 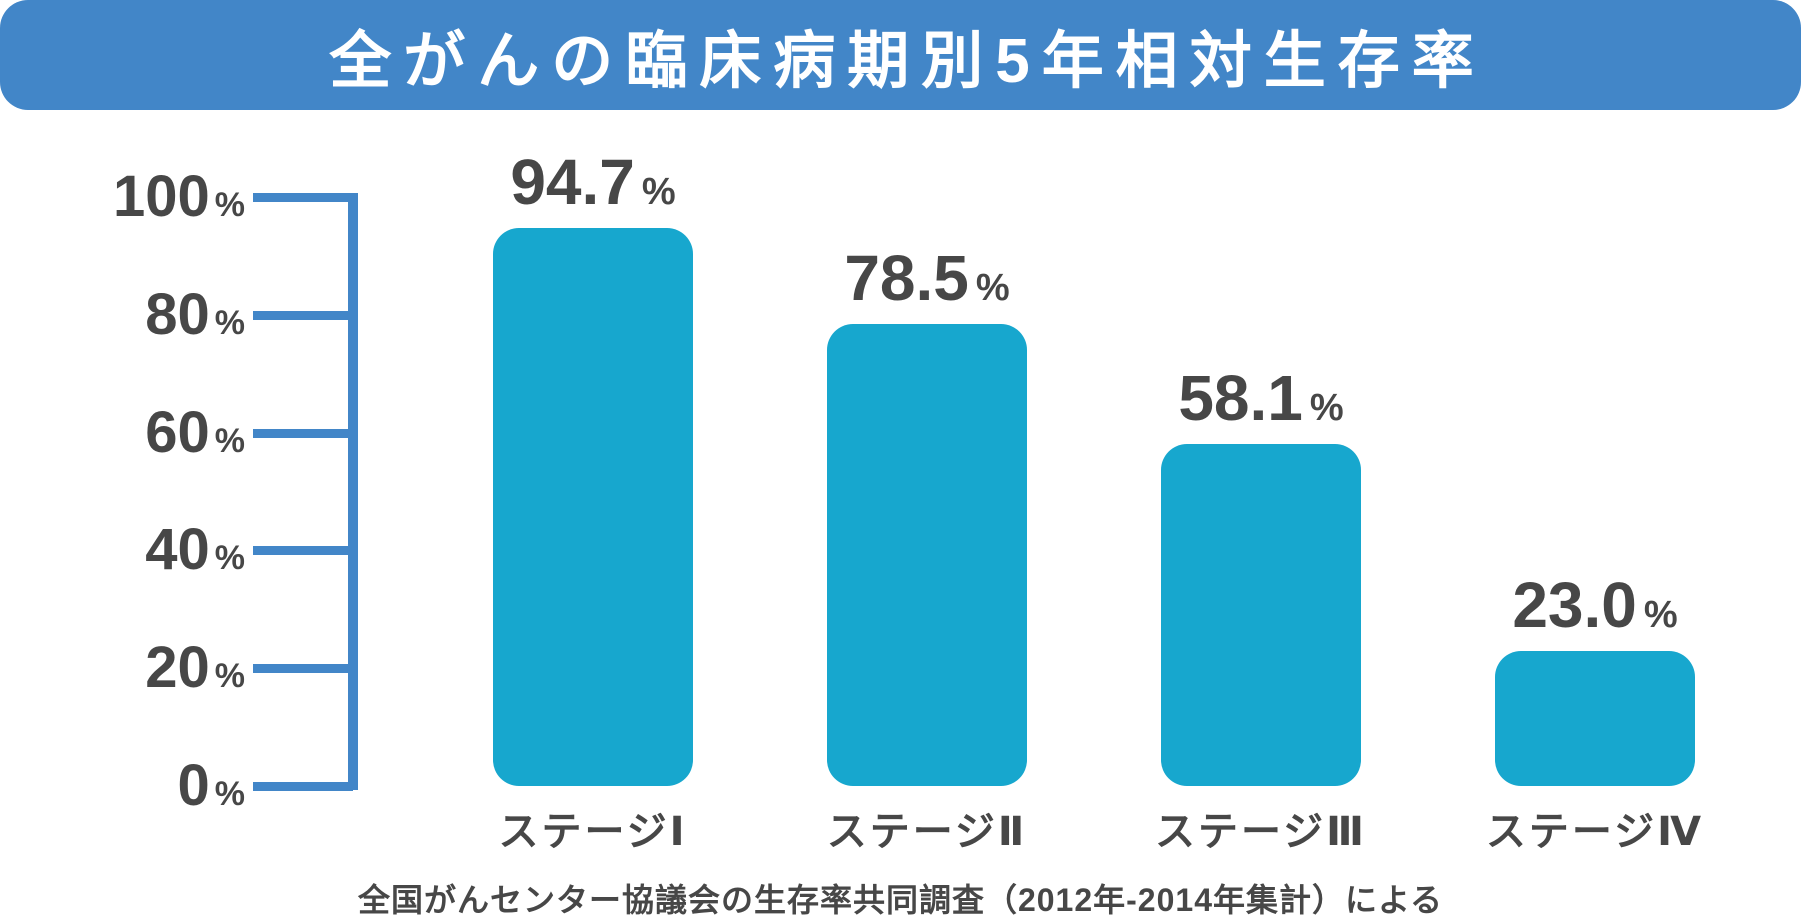 I want to click on y-tick-label-60: 60%, so click(x=142, y=433).